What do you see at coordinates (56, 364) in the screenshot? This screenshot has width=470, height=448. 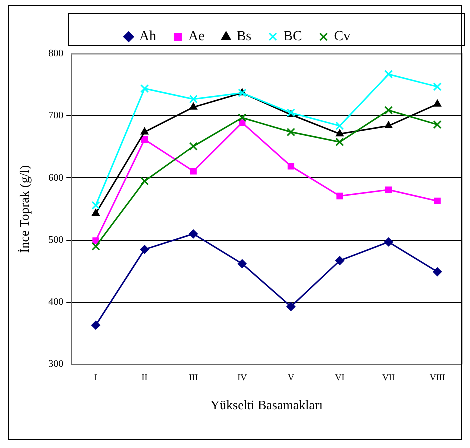 I see `y-tick-label: 300` at bounding box center [56, 364].